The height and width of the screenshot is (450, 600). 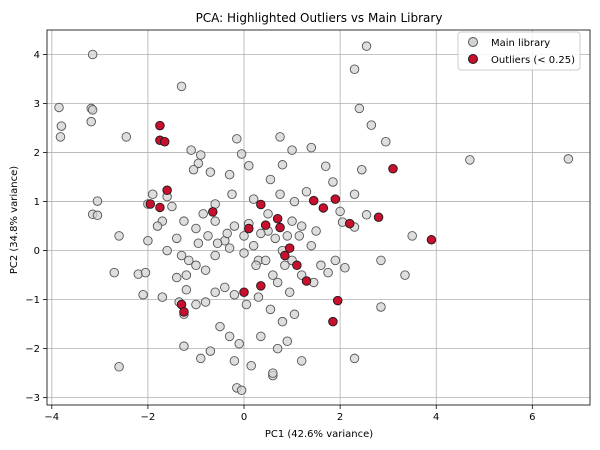 I want to click on y-tick-label: 2, so click(x=37, y=153).